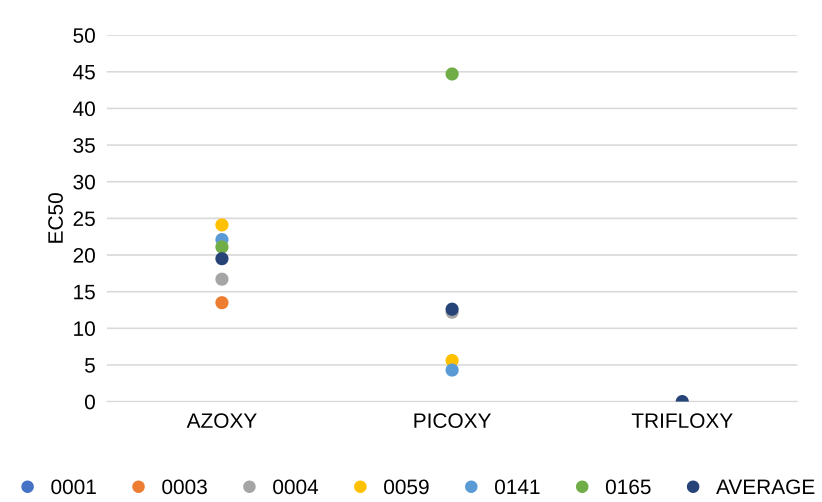 The width and height of the screenshot is (822, 502). I want to click on y-tick-label: 35, so click(84, 145).